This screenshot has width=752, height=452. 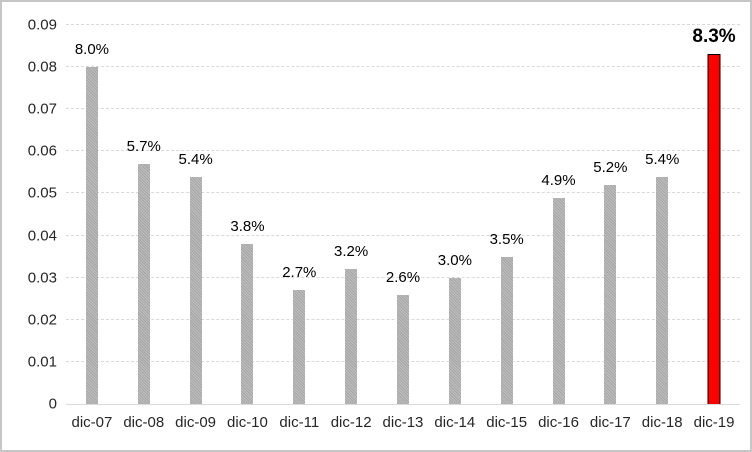 What do you see at coordinates (42, 278) in the screenshot?
I see `y-axis-tick-label: 0.03` at bounding box center [42, 278].